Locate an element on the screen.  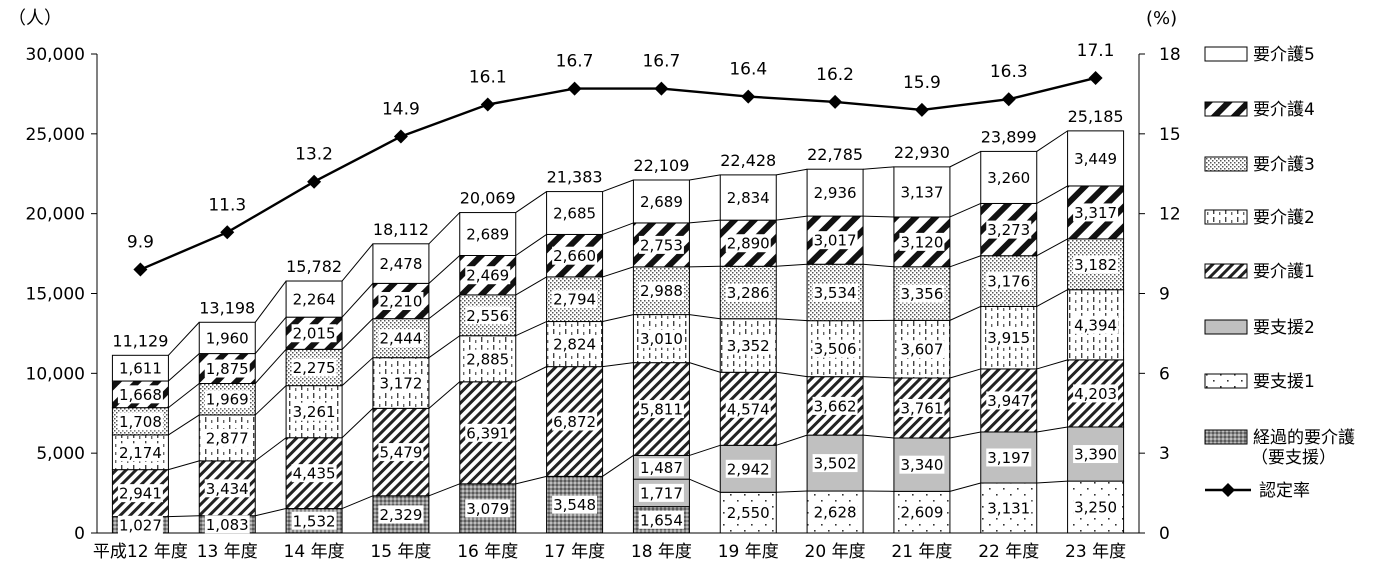
segment-value-label: 3,506 is located at coordinates (835, 349).